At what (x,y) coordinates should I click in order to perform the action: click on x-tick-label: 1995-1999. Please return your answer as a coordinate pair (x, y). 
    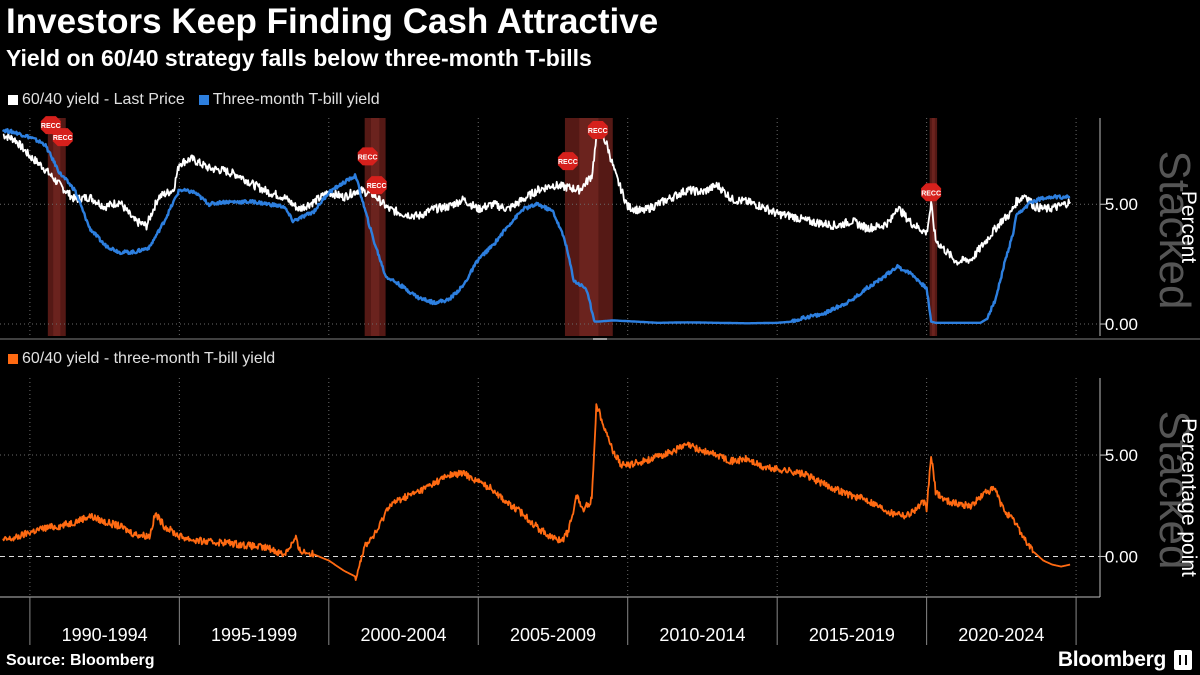
    Looking at the image, I should click on (254, 635).